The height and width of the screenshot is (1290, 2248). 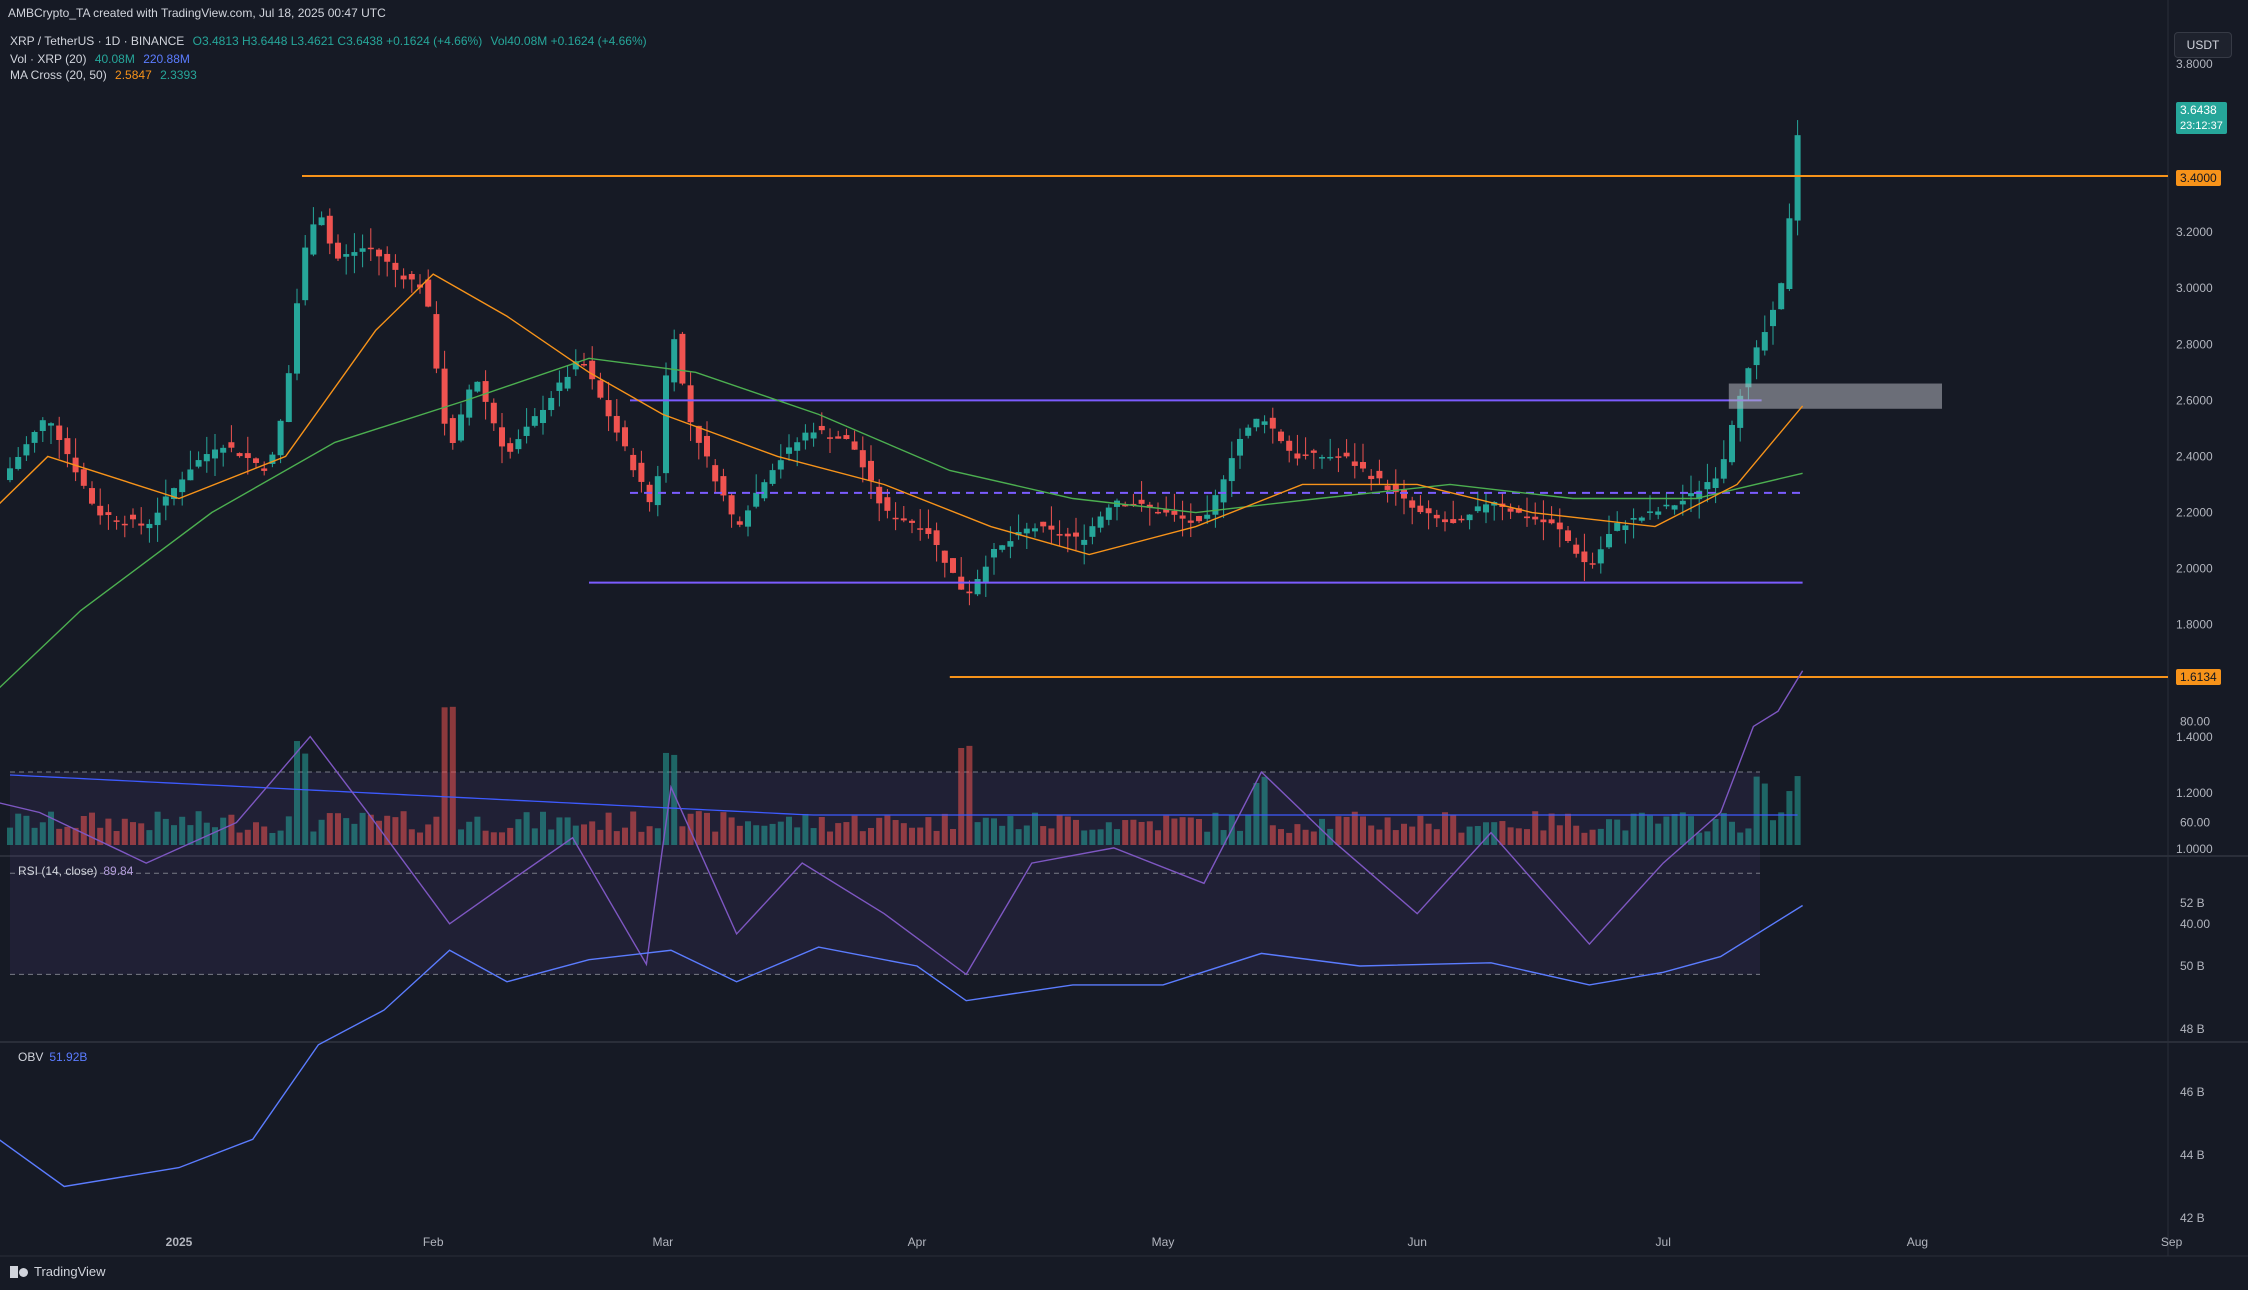 I want to click on price-tick-label: 2.0000, so click(x=2194, y=569).